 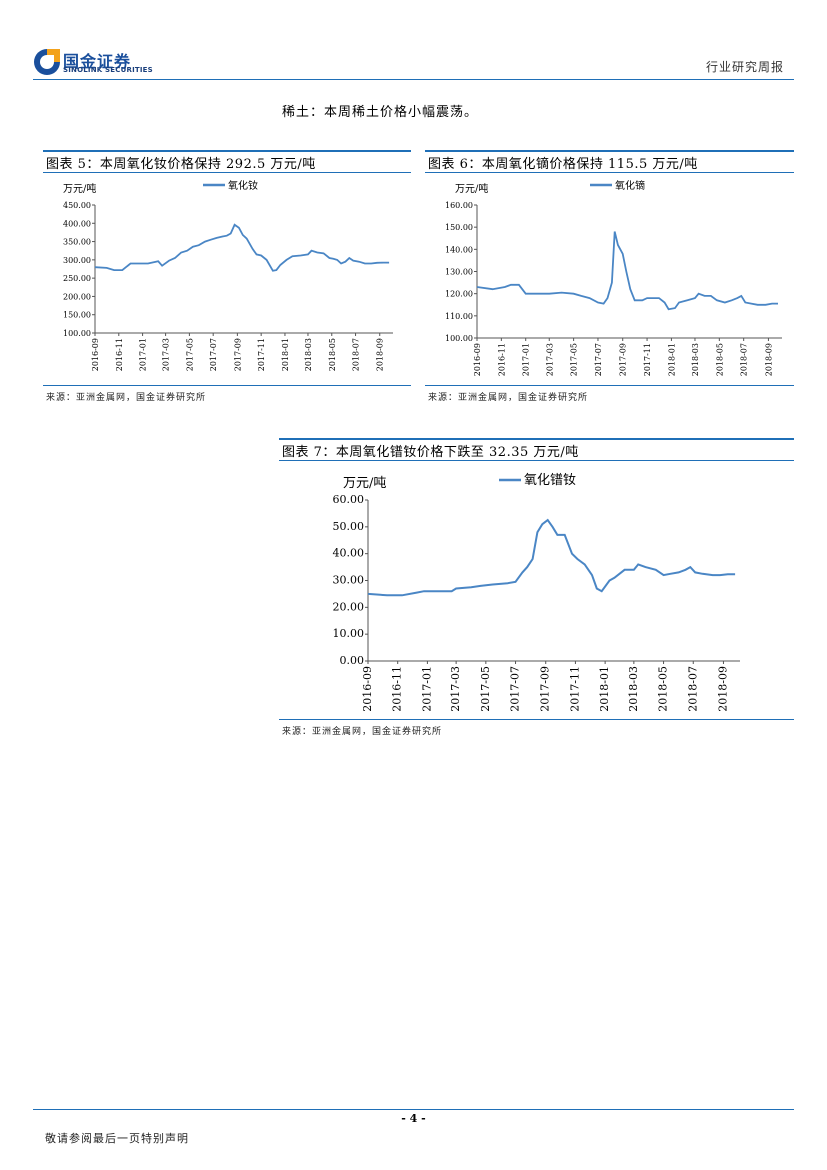 What do you see at coordinates (413, 79) in the screenshot?
I see `header-divider` at bounding box center [413, 79].